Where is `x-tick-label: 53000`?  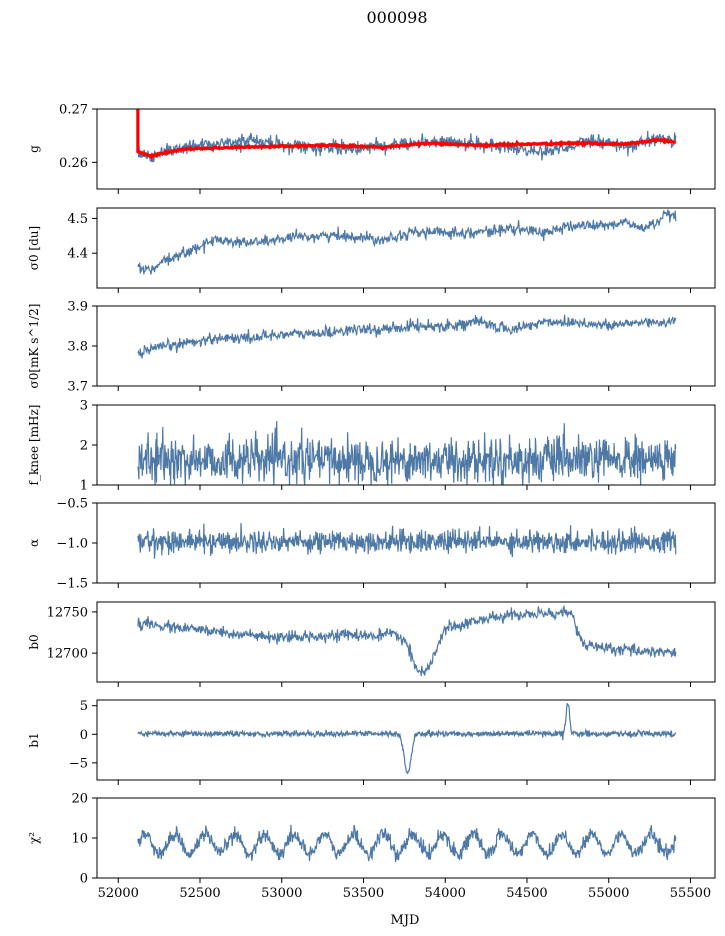
x-tick-label: 53000 is located at coordinates (281, 893).